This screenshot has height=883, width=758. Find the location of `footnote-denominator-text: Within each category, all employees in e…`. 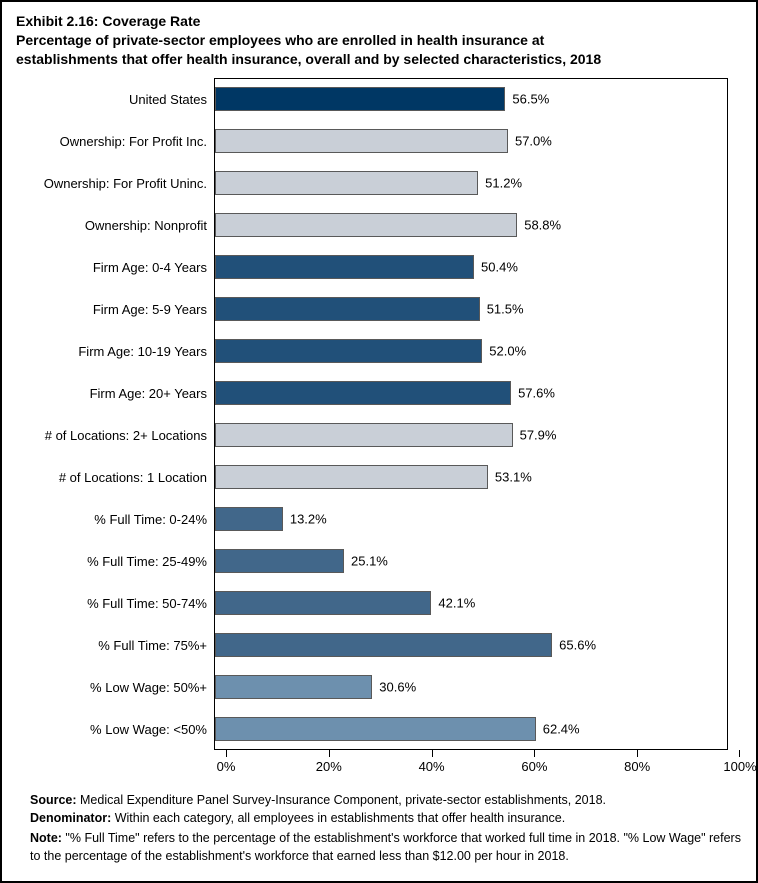

footnote-denominator-text: Within each category, all employees in e… is located at coordinates (338, 817).